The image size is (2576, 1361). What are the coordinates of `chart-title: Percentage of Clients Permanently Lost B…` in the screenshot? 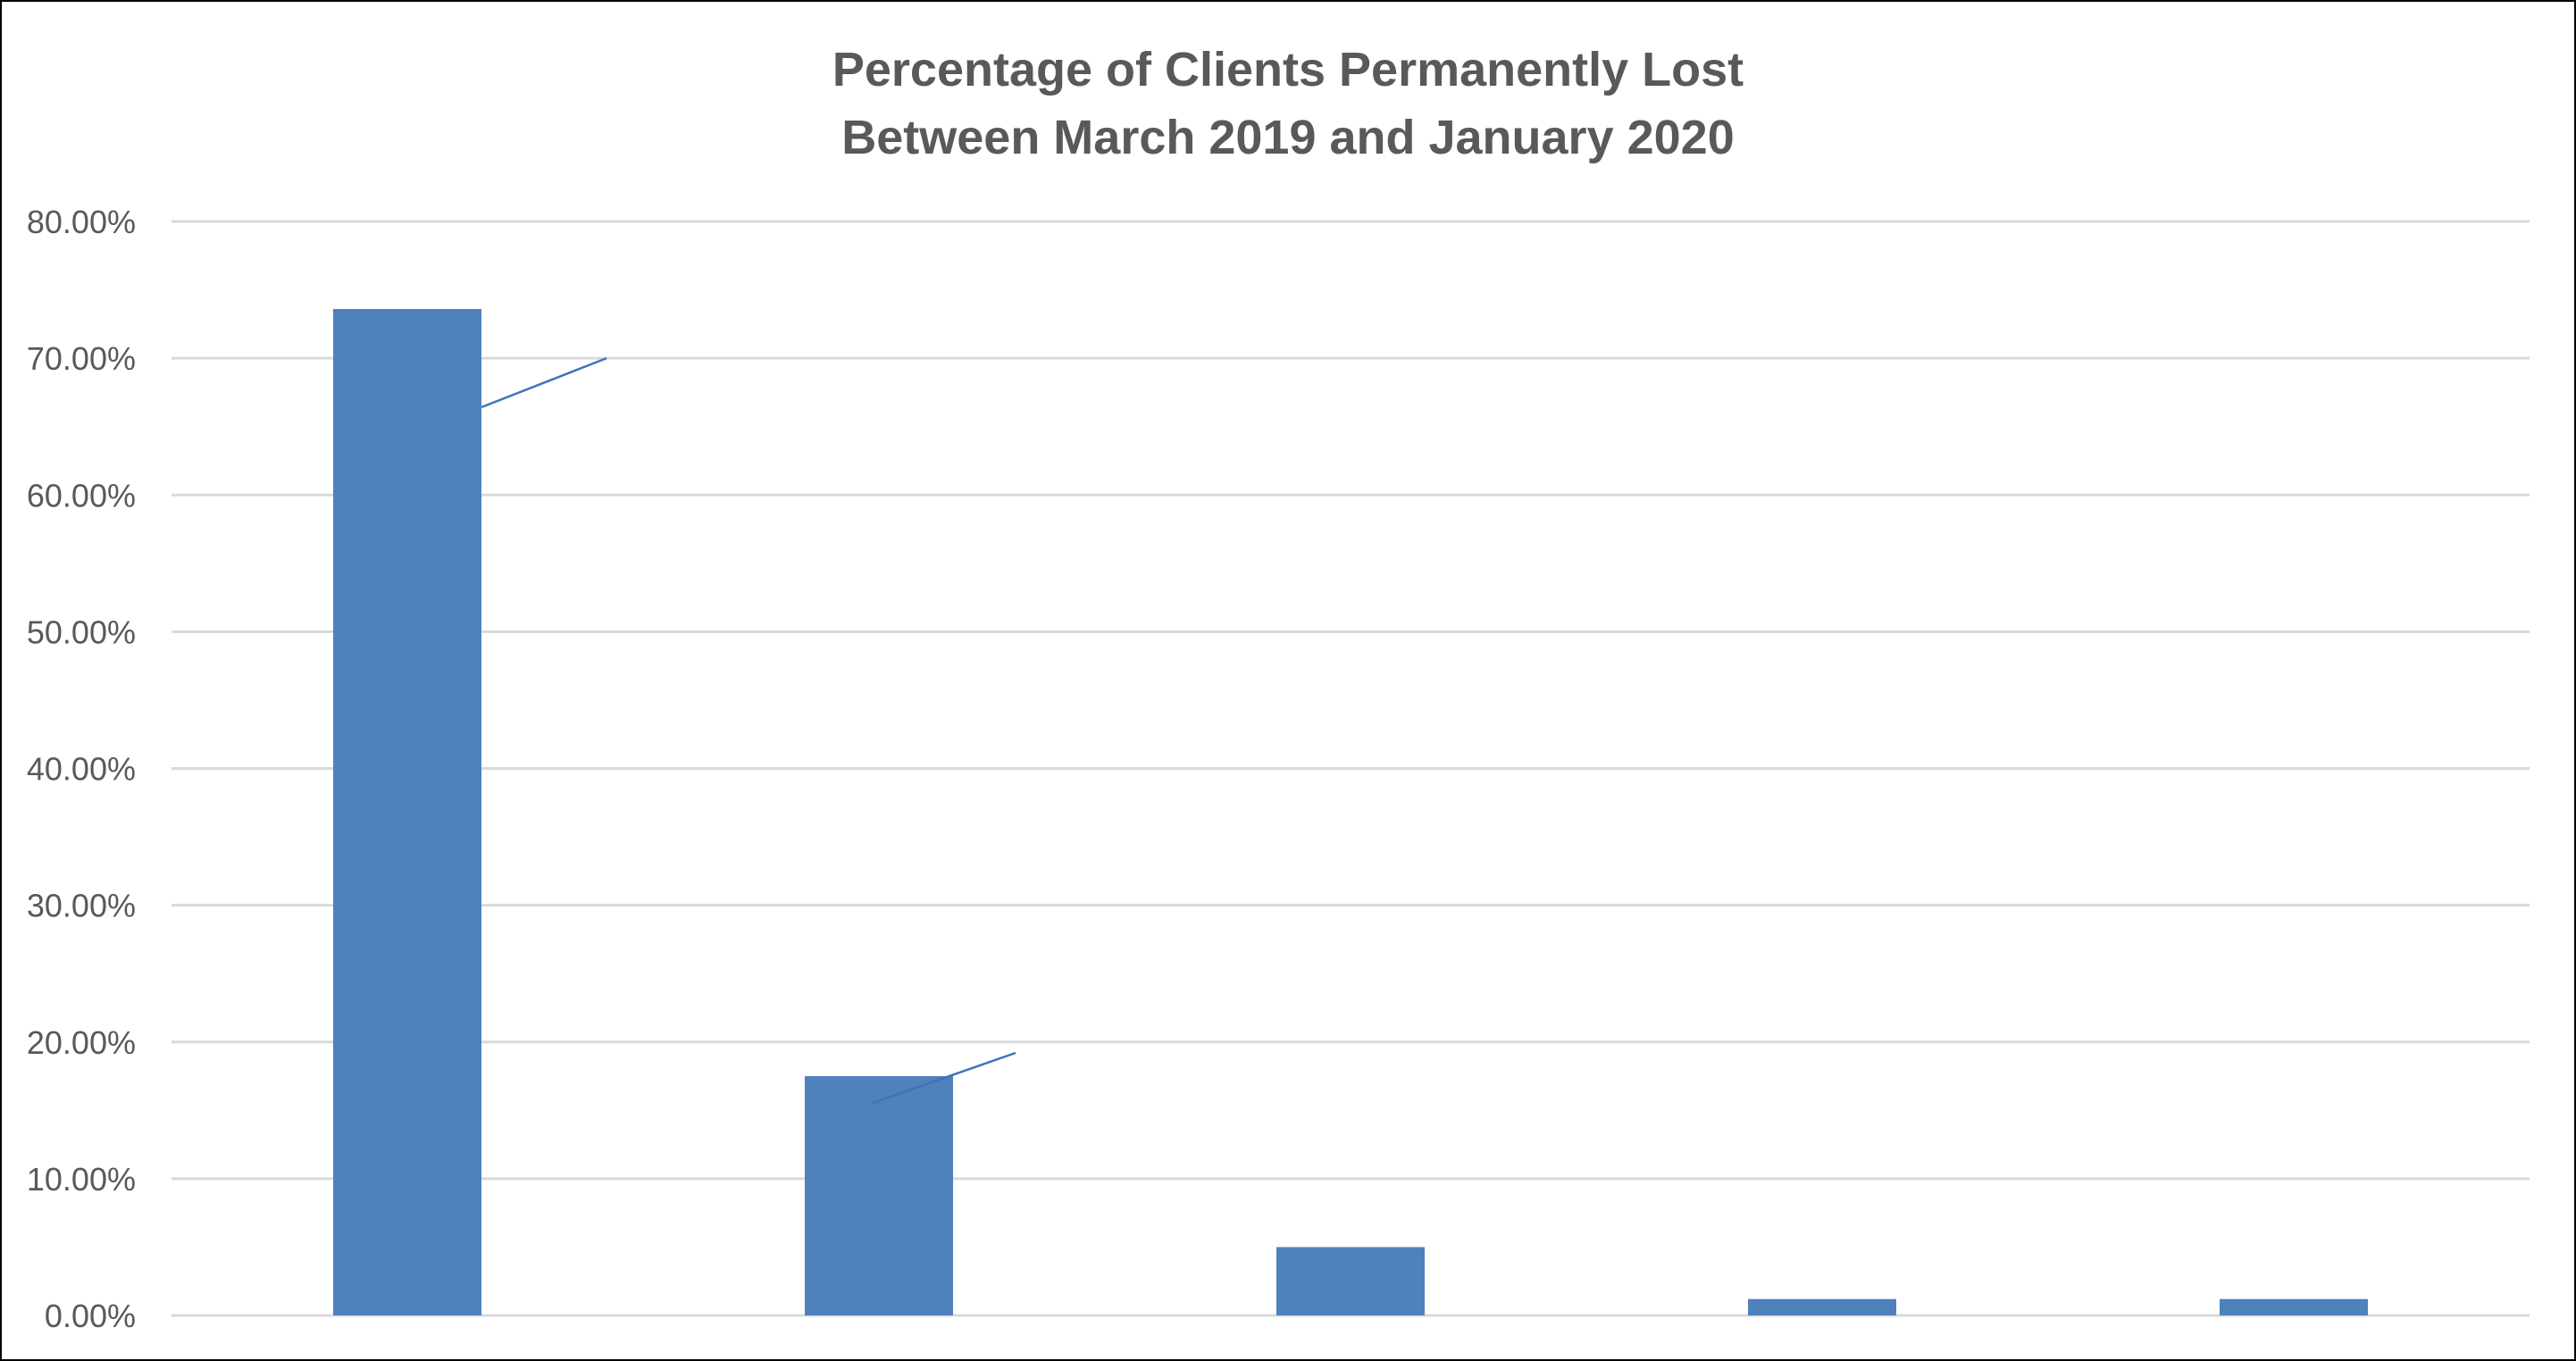 It's located at (1288, 103).